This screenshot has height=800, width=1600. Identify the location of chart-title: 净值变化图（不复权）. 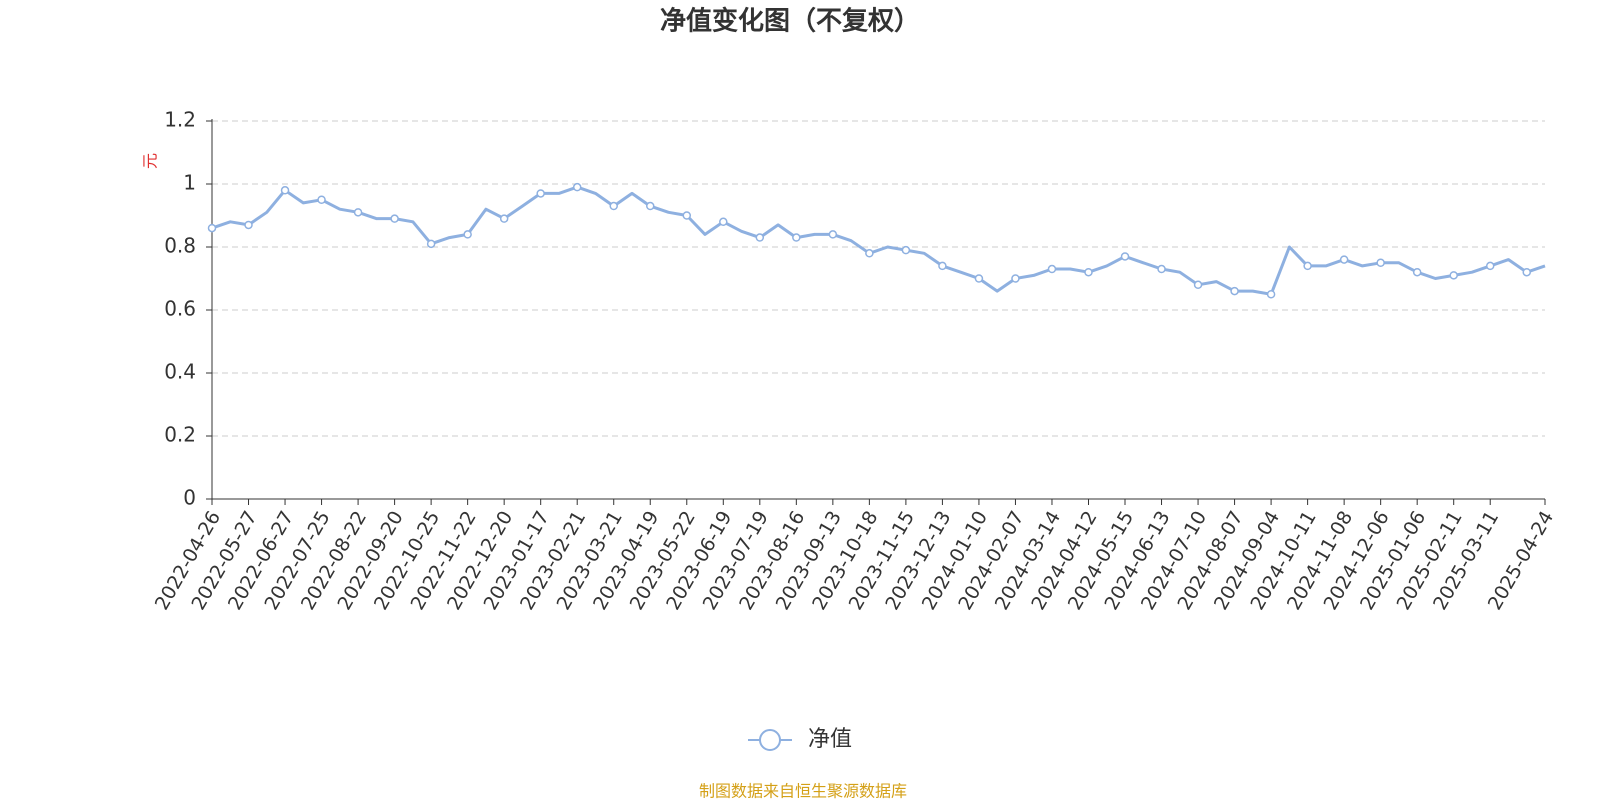
(790, 21).